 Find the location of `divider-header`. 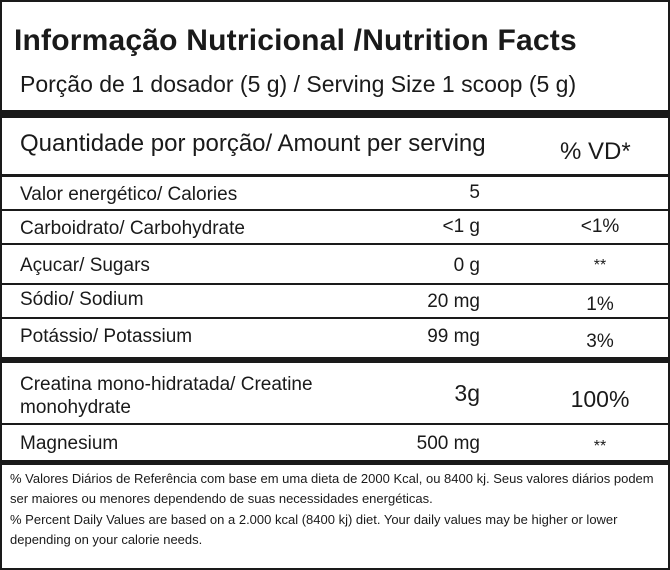

divider-header is located at coordinates (335, 175).